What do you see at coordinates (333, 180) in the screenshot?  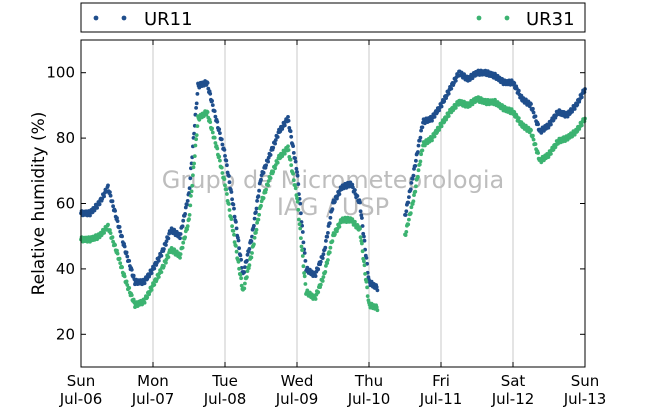 I see `watermark-line: Grupo de Micrometeorologia` at bounding box center [333, 180].